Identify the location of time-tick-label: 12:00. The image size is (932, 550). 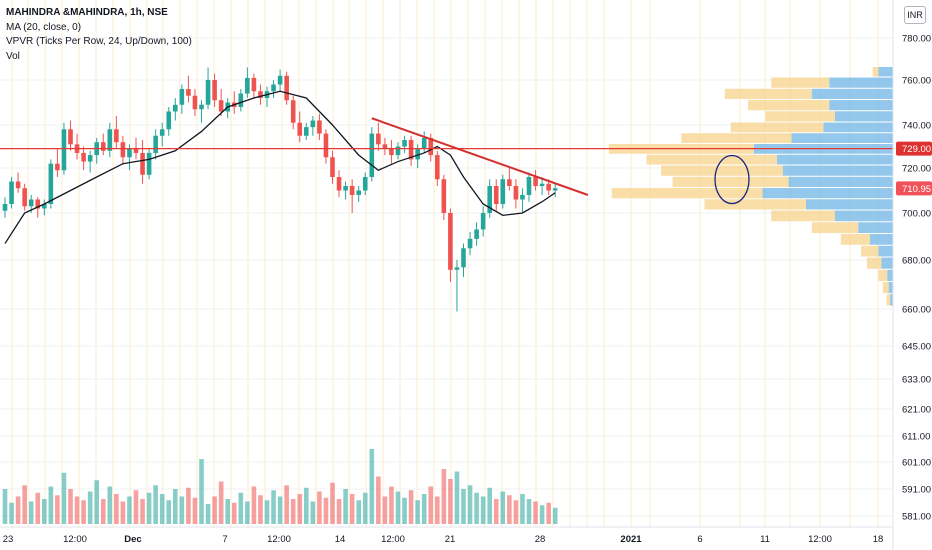
(820, 539).